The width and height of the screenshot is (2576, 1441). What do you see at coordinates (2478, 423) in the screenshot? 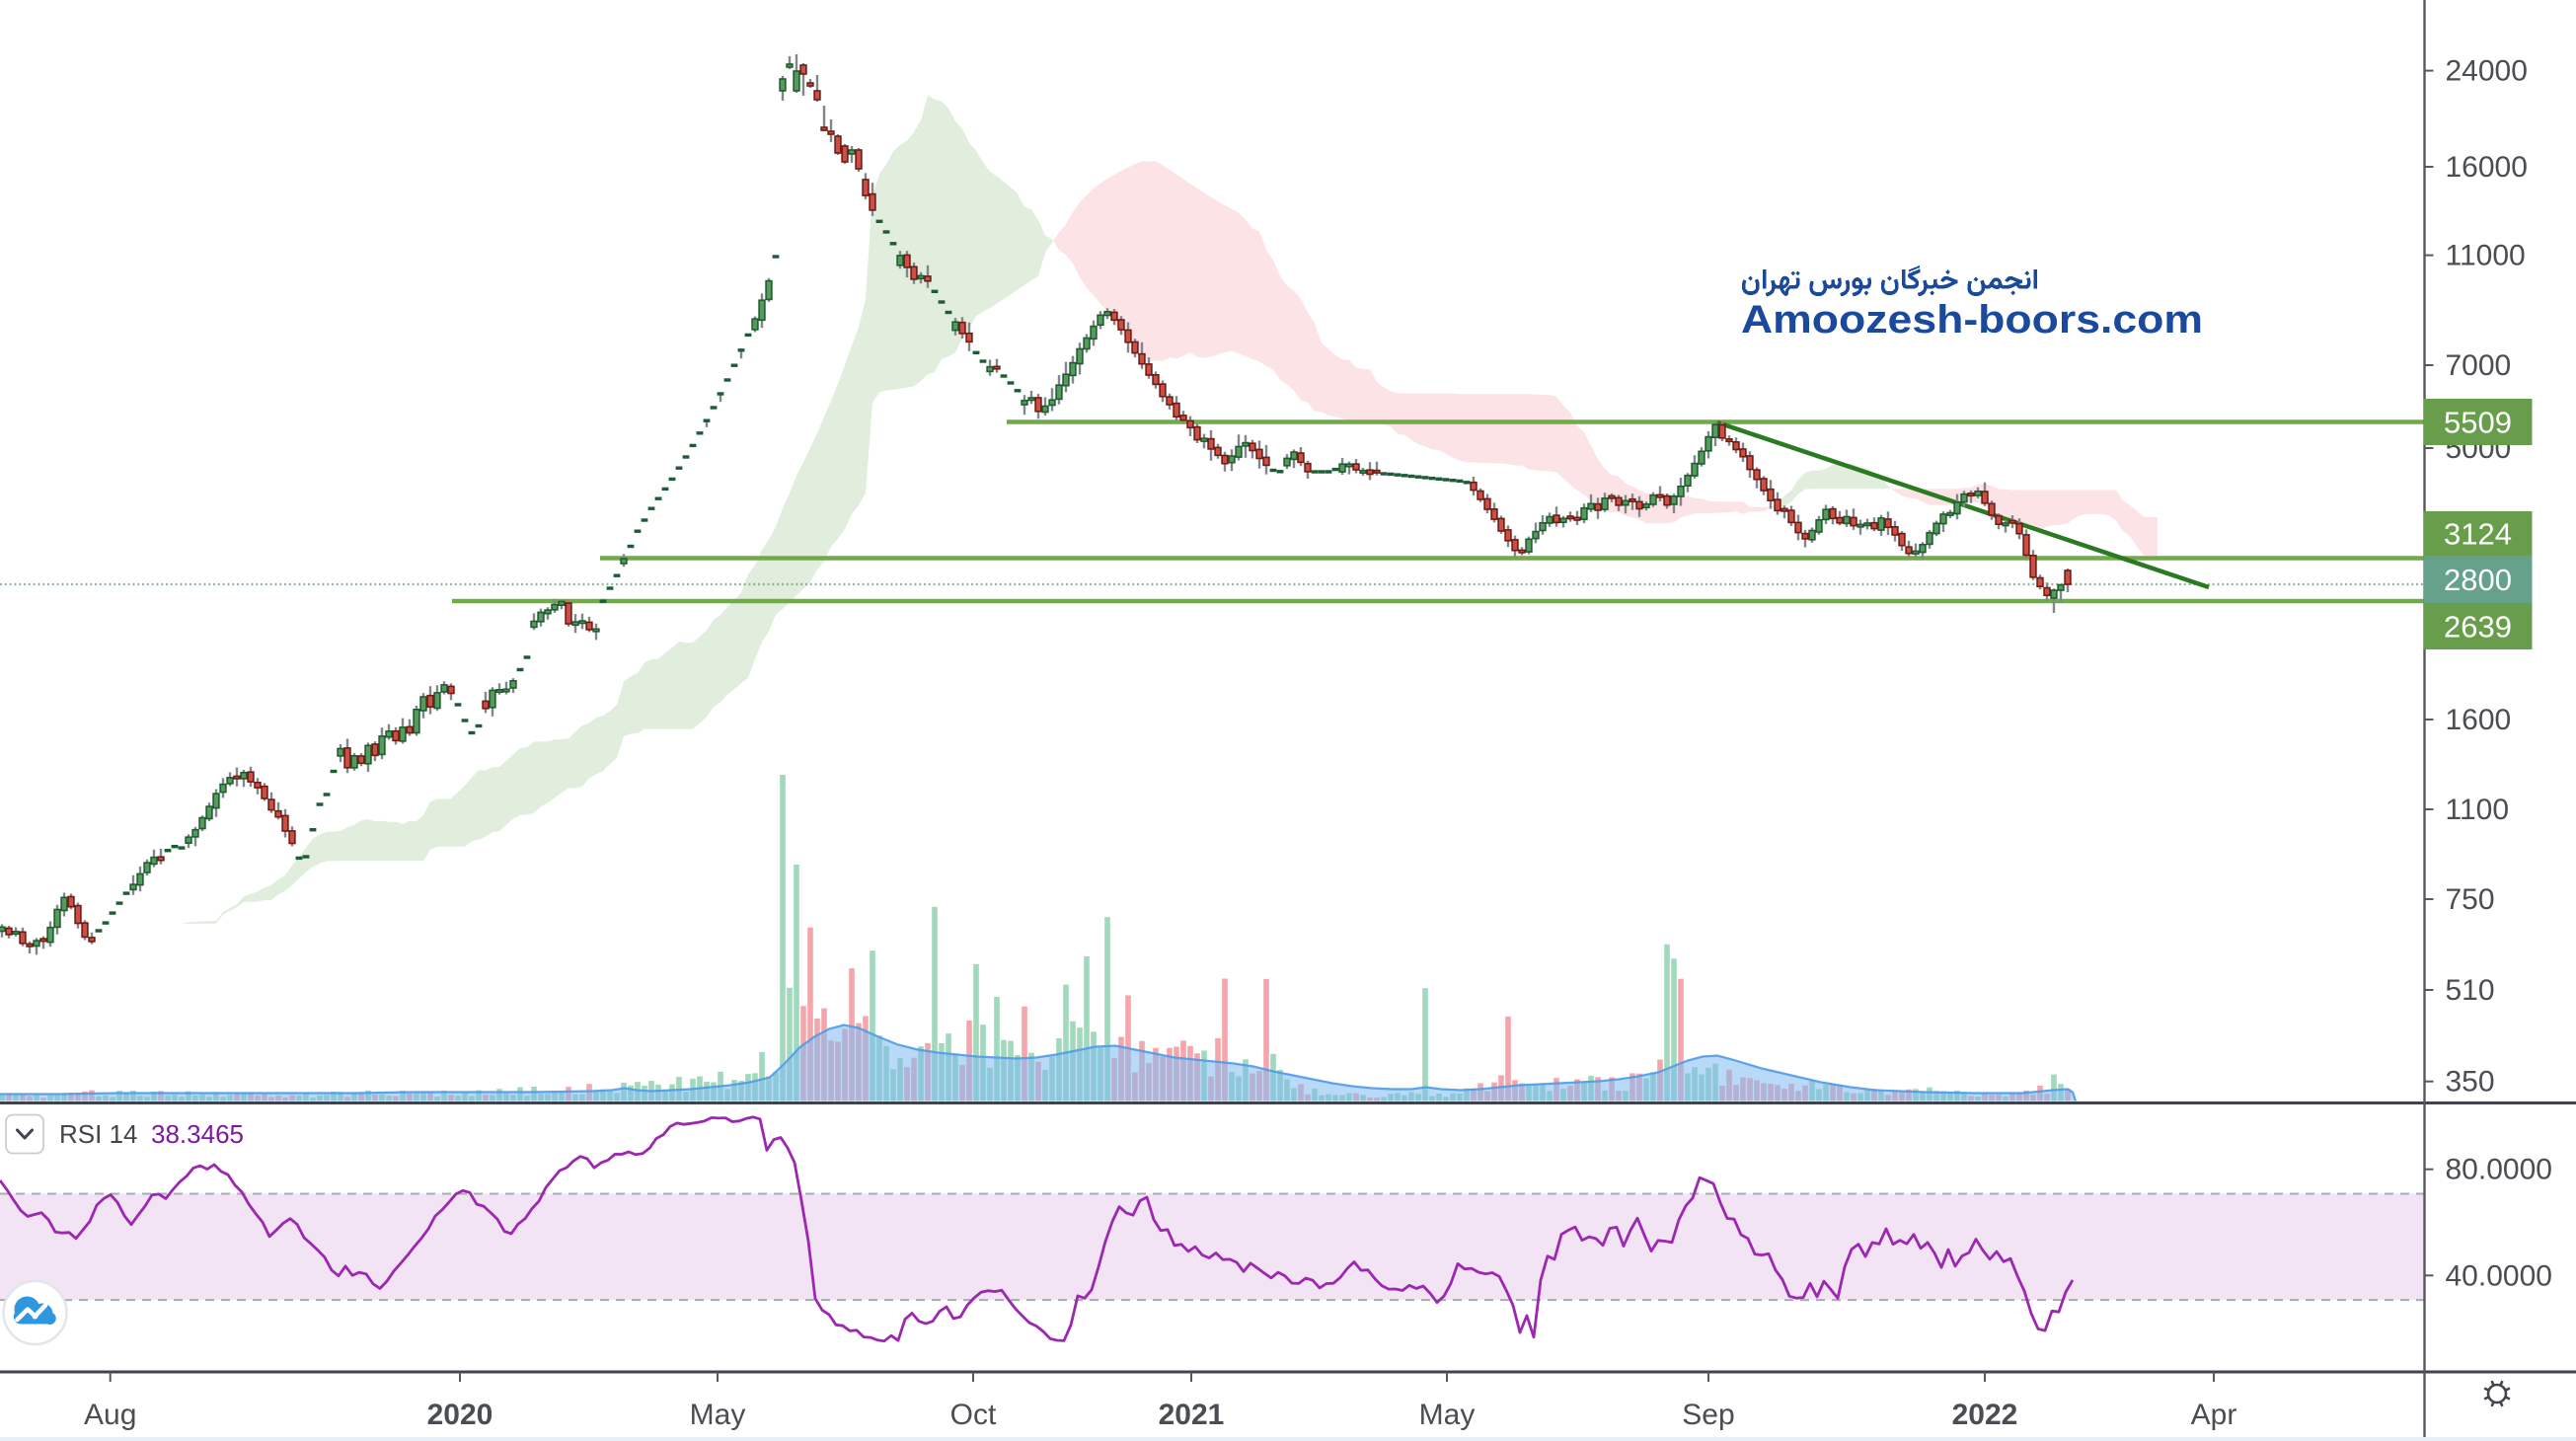
I see `svg-text: 5509` at bounding box center [2478, 423].